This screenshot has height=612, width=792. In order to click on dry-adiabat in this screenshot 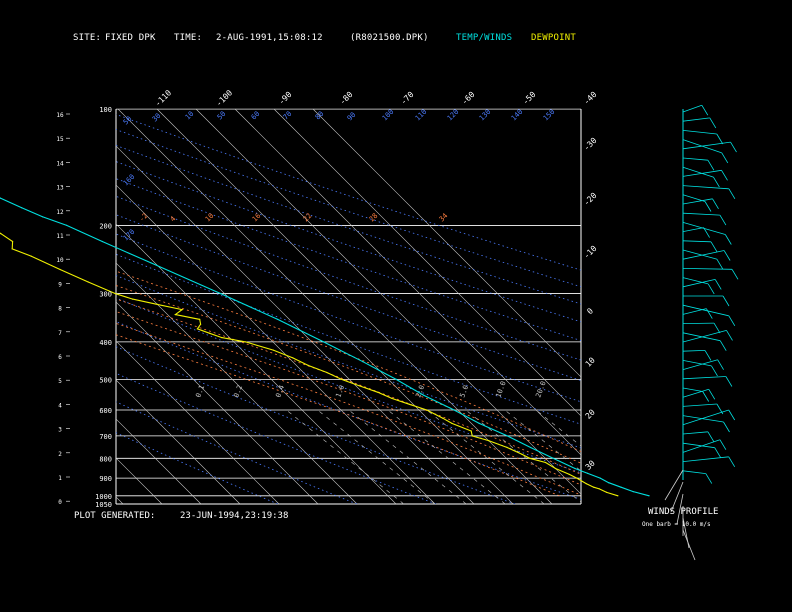, I will do `click(276, 438)`.